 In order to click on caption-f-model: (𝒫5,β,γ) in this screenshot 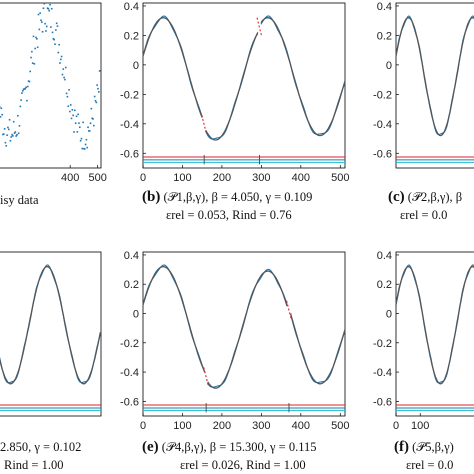, I will do `click(433, 447)`.